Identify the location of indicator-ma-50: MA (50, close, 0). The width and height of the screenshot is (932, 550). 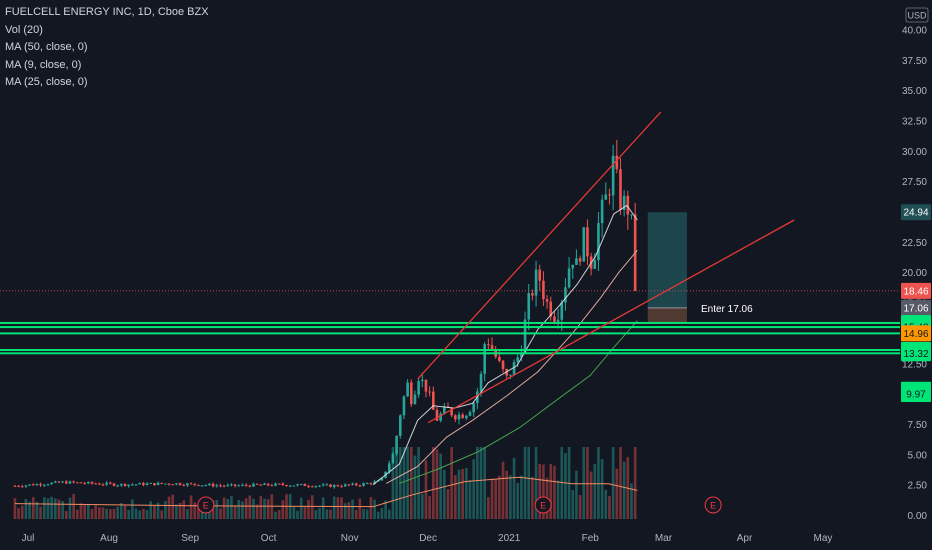
(46, 47).